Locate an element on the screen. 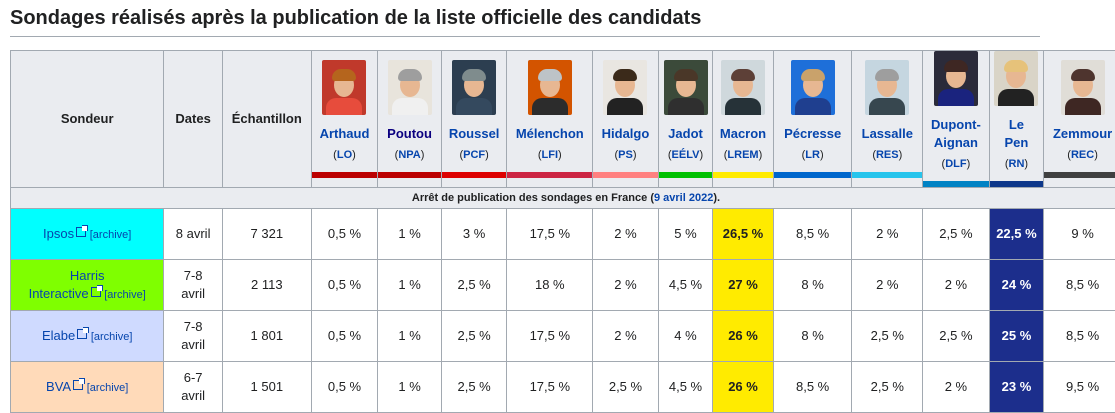 This screenshot has width=1115, height=413. portrait-lassalle-icon is located at coordinates (887, 87).